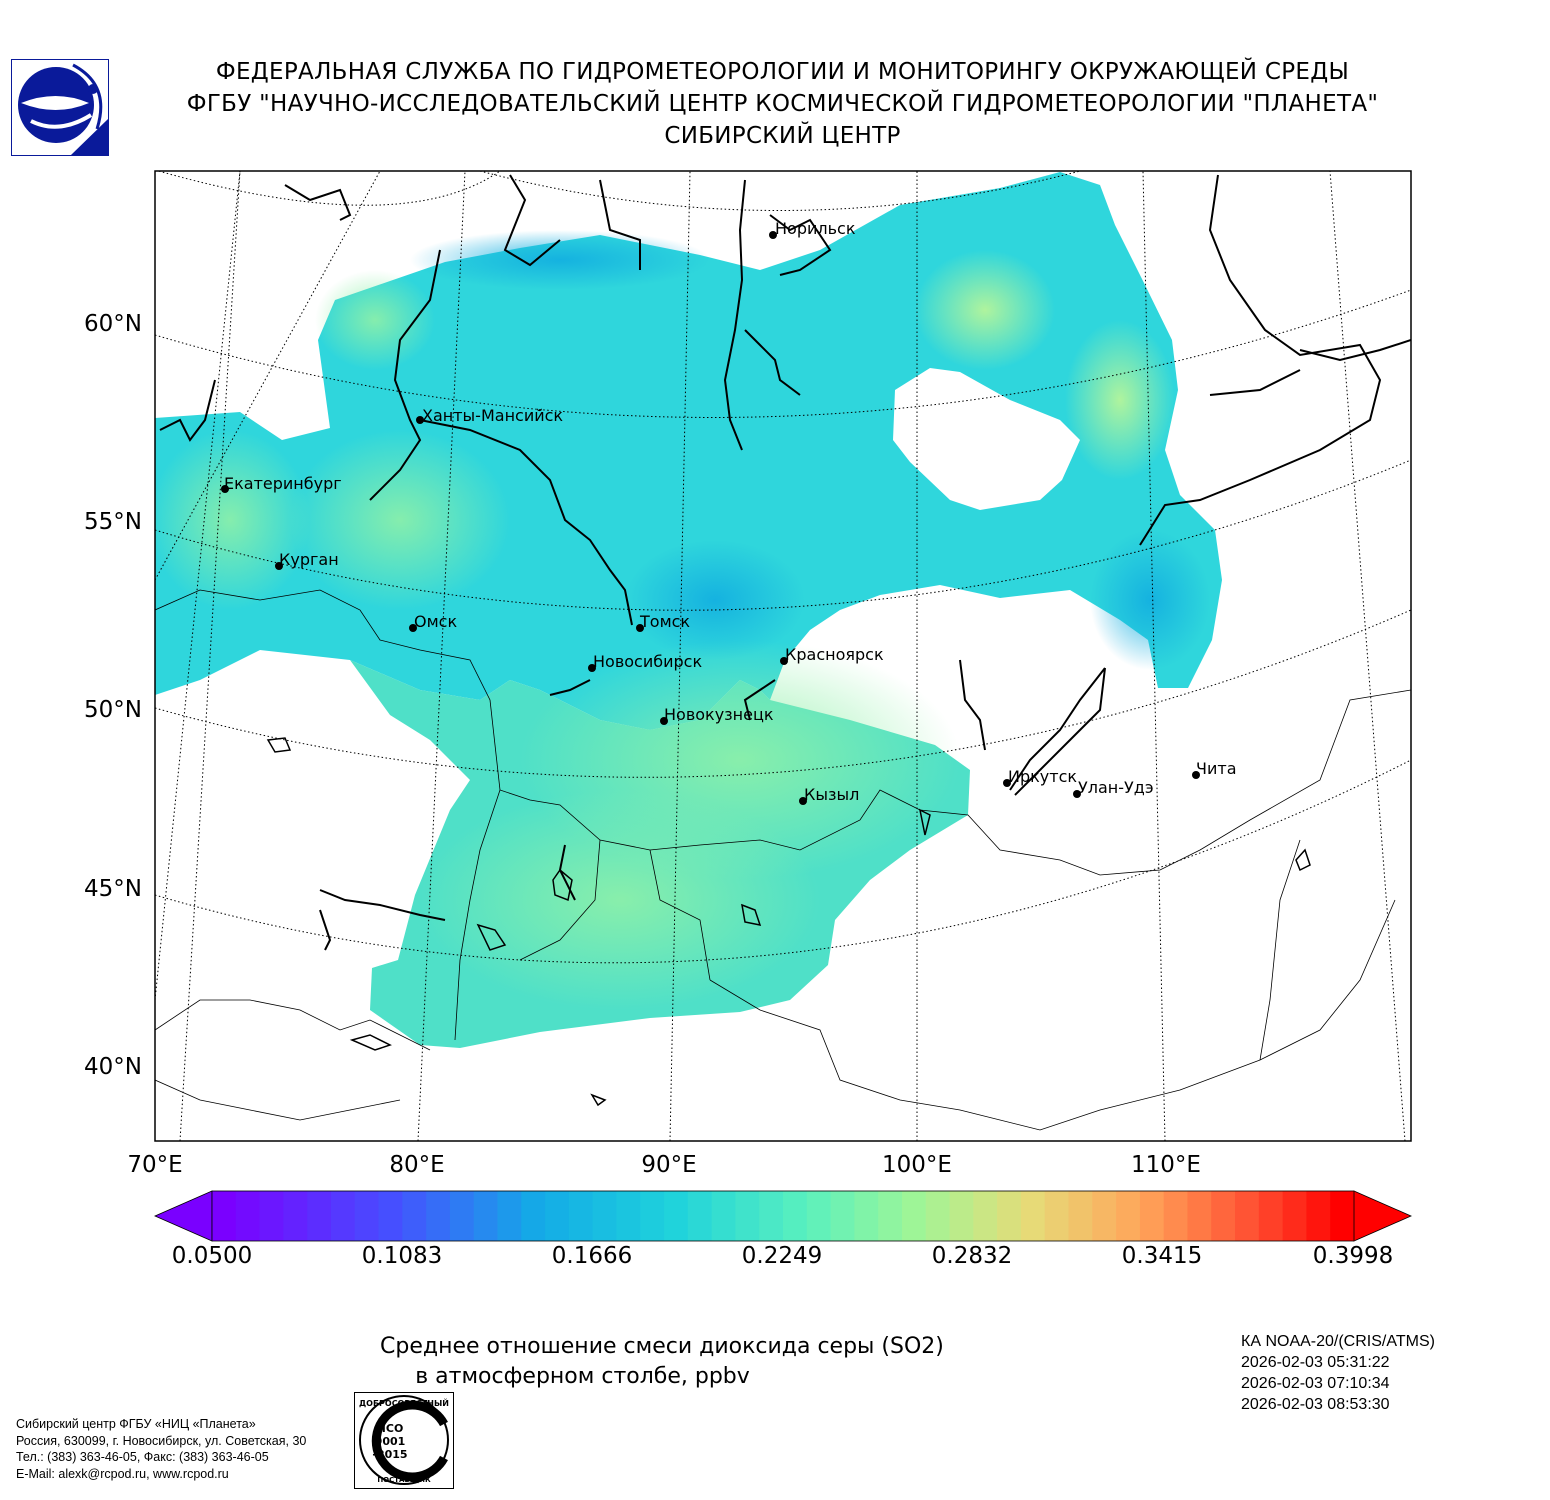 The width and height of the screenshot is (1550, 1500). Describe the element at coordinates (122, 1473) in the screenshot. I see `org-email: E-Mail: alexk@rcpod.ru, www.rcpod.ru` at that location.